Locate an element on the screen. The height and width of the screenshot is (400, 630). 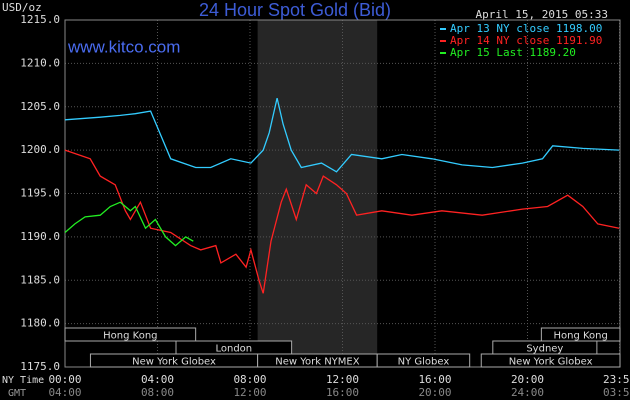
session-label: New York NYMEX is located at coordinates (317, 362).